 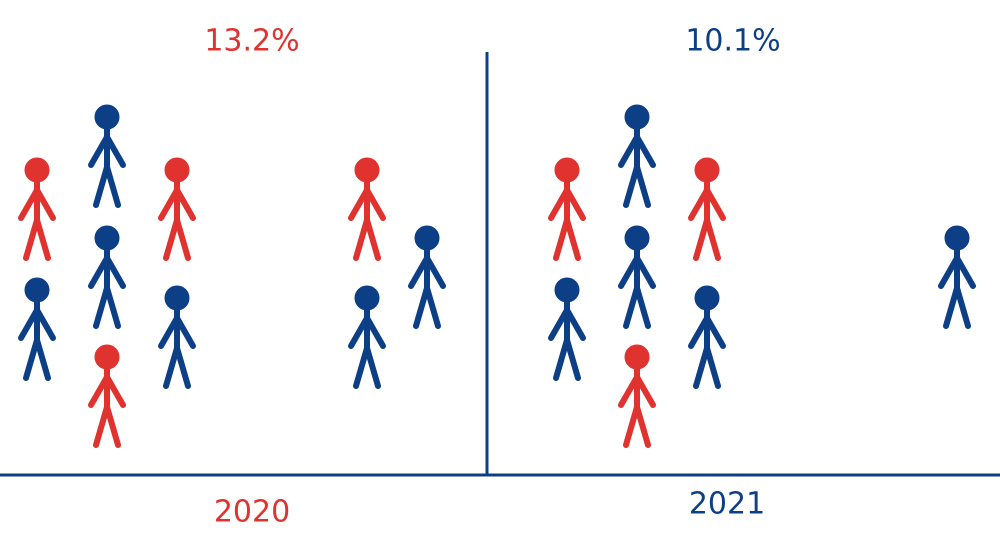 What do you see at coordinates (727, 504) in the screenshot?
I see `year-label: 2021` at bounding box center [727, 504].